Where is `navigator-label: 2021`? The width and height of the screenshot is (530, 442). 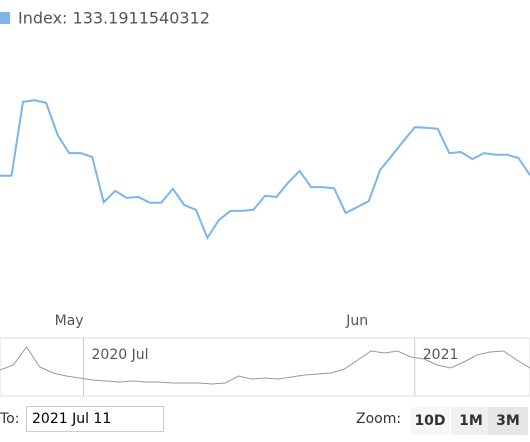
navigator-label: 2021 is located at coordinates (441, 355).